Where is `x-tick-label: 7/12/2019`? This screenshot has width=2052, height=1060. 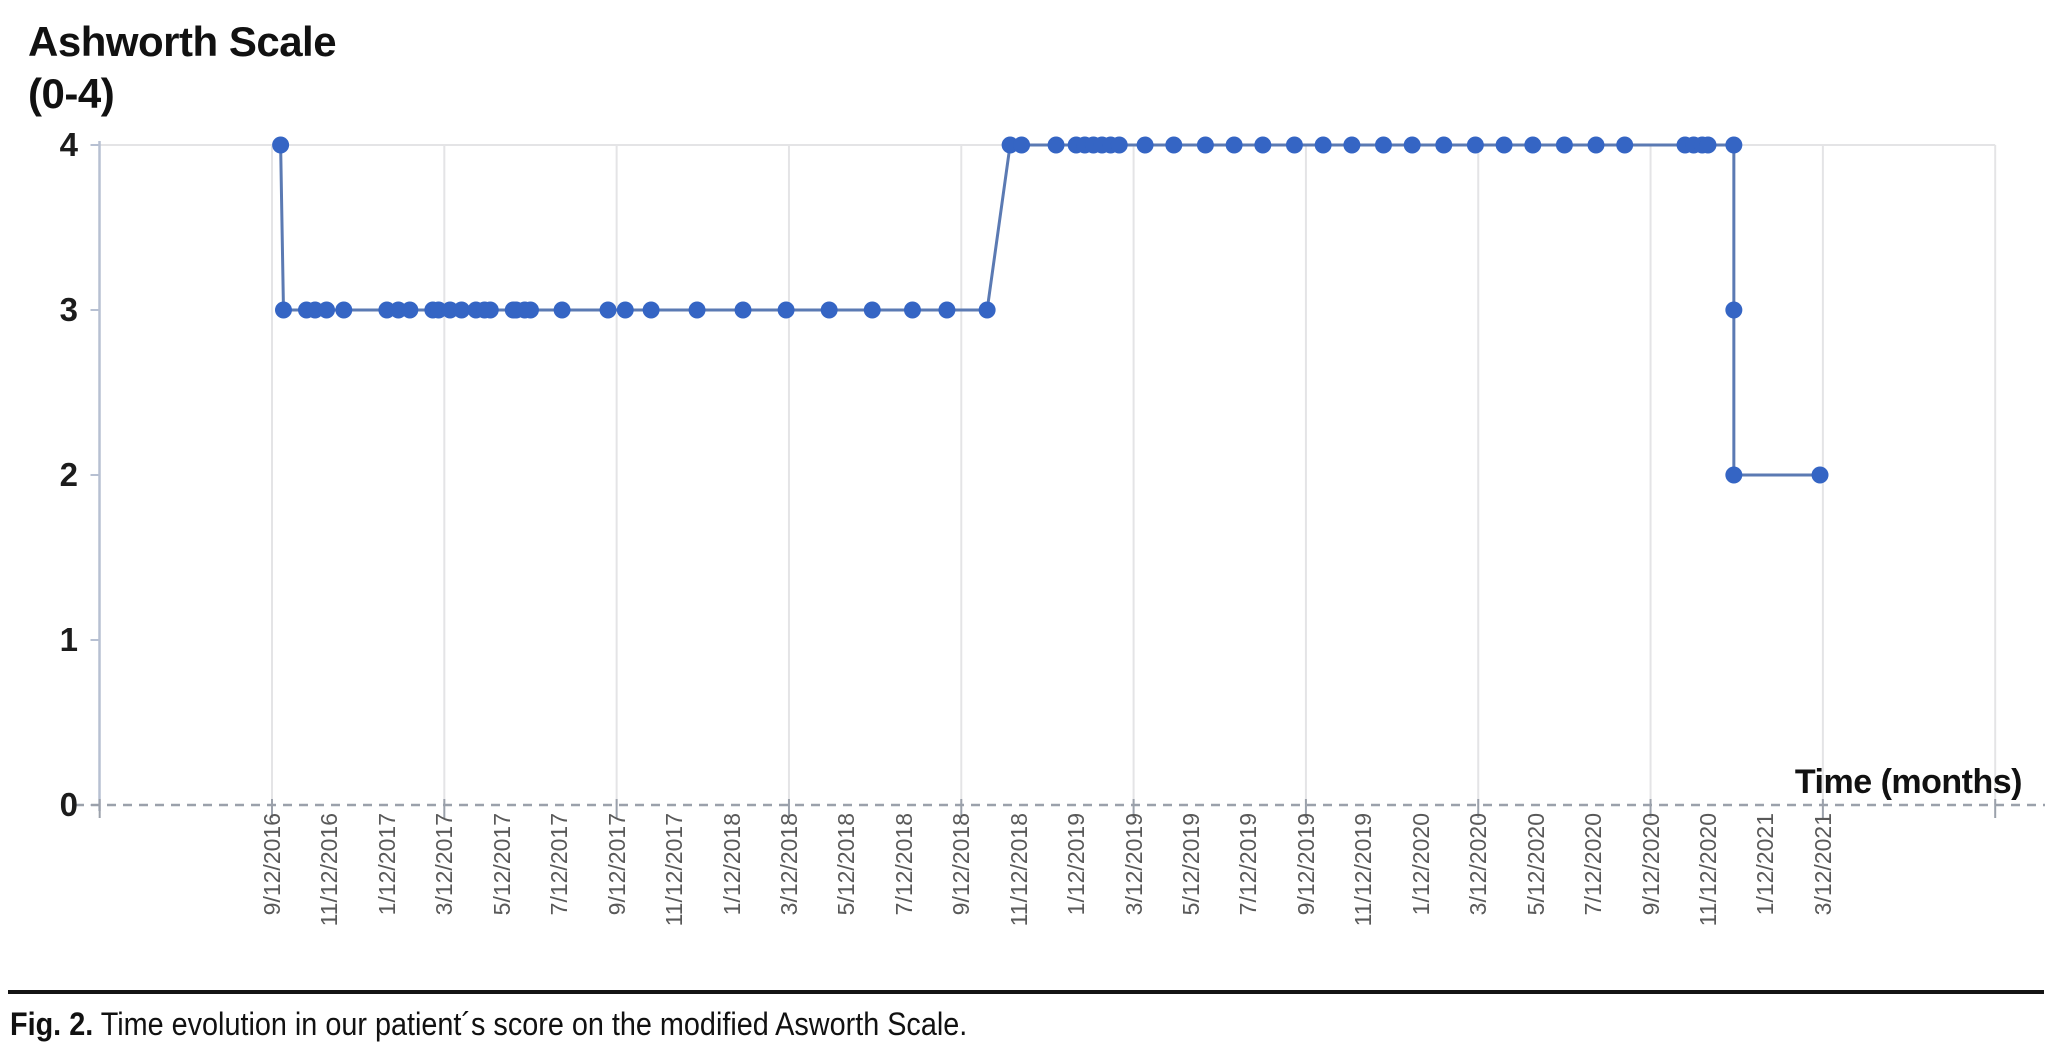
x-tick-label: 7/12/2019 is located at coordinates (1248, 864).